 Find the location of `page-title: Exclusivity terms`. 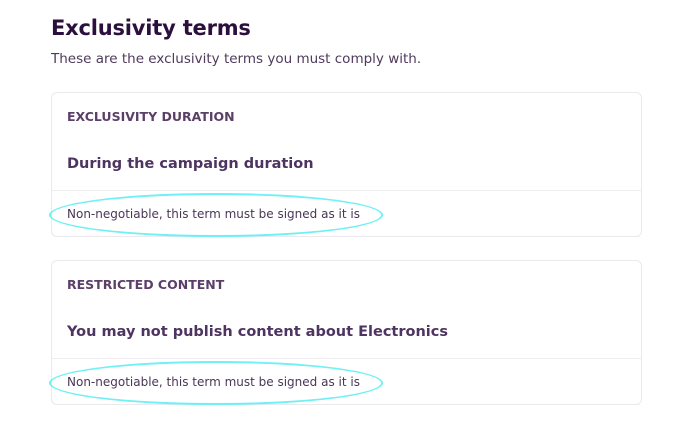

page-title: Exclusivity terms is located at coordinates (151, 28).